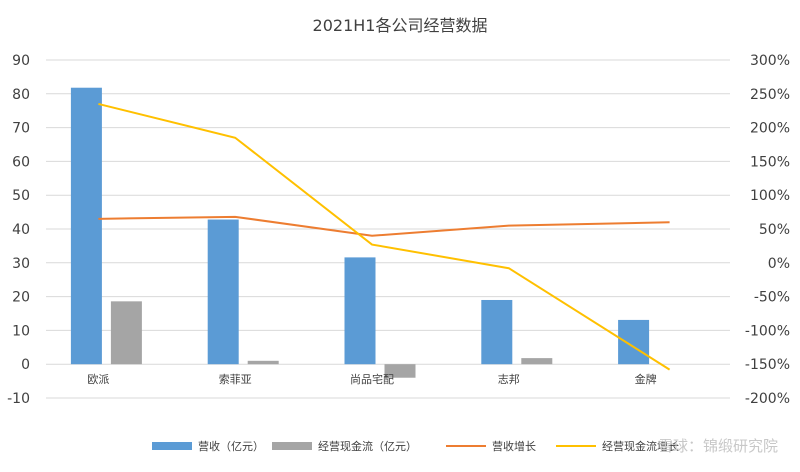 This screenshot has width=800, height=472. I want to click on category-label: 欧派, so click(98, 379).